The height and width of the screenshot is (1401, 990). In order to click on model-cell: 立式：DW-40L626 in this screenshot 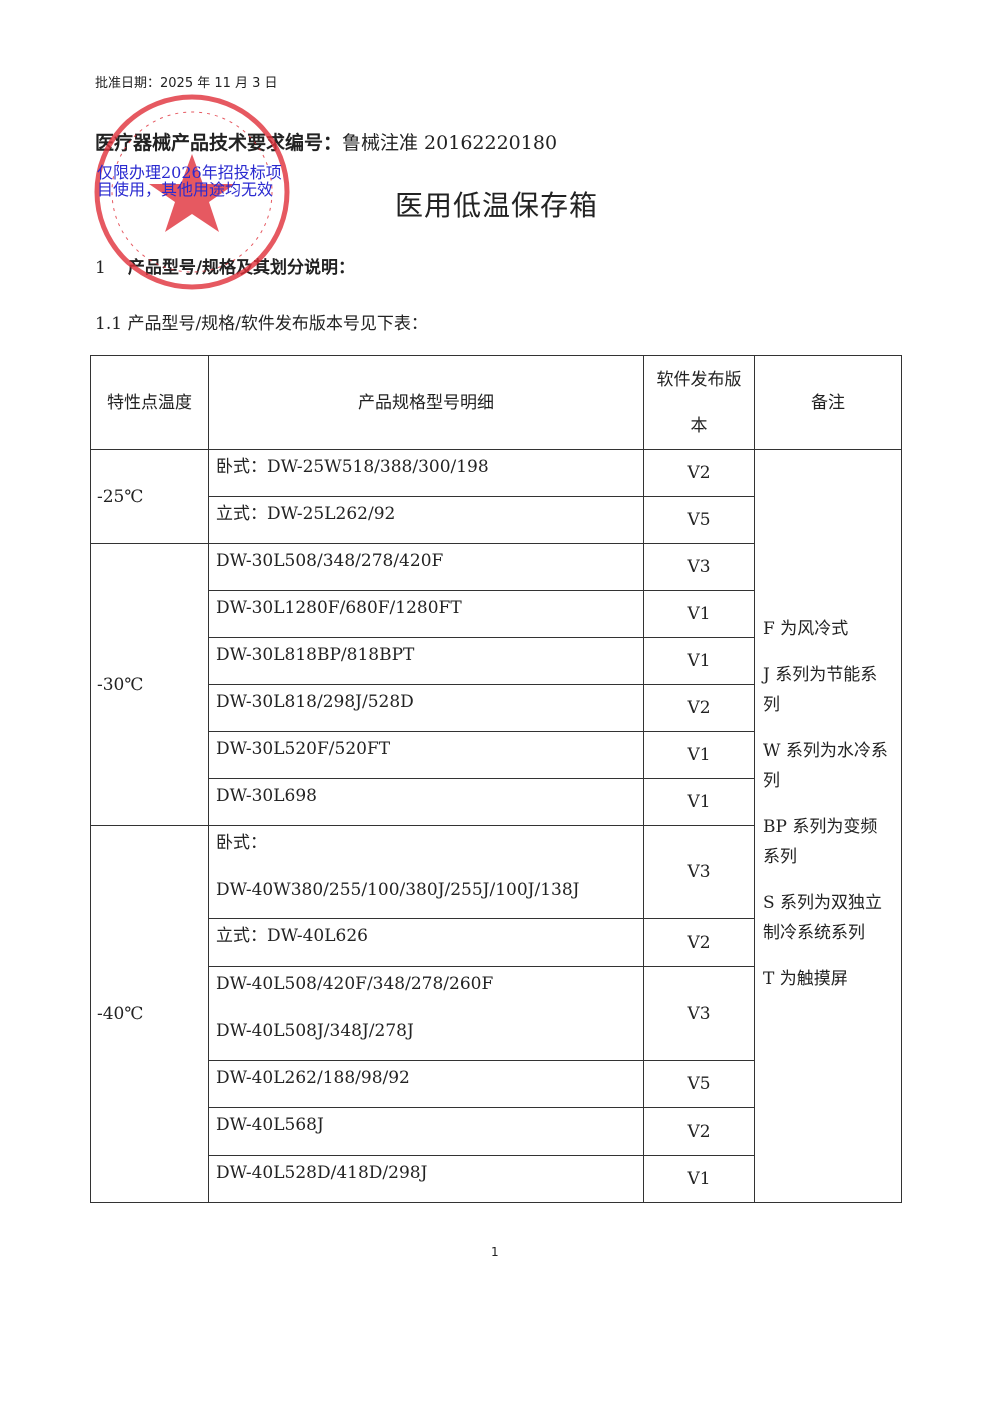, I will do `click(426, 942)`.